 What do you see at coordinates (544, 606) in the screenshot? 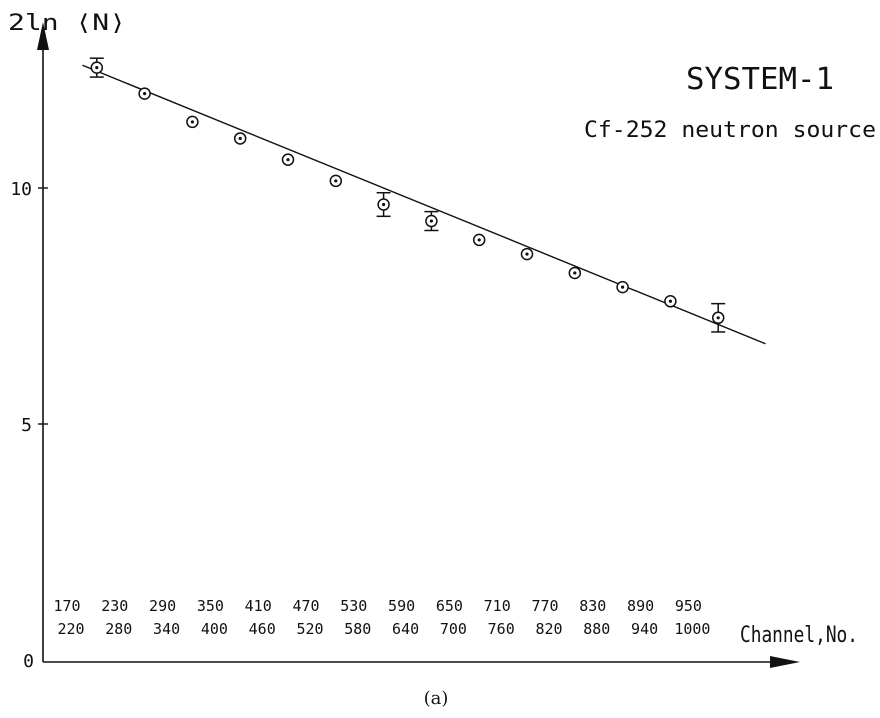
I see `channel-label-upper: 770` at bounding box center [544, 606].